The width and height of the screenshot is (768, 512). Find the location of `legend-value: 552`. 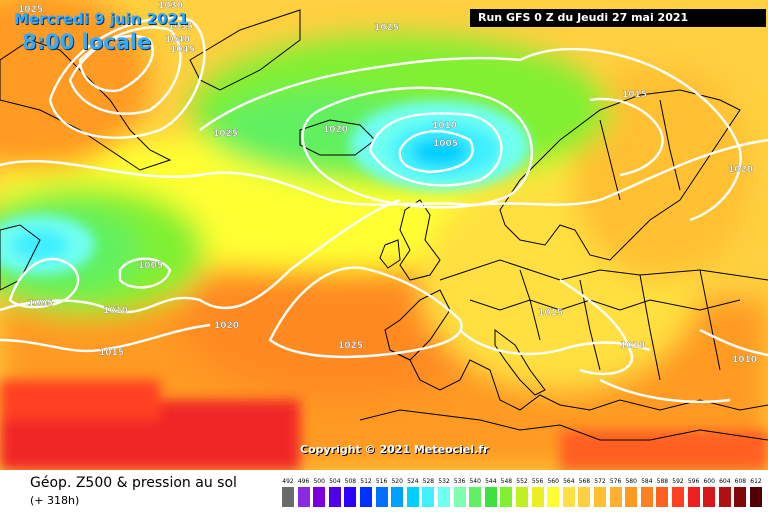

legend-value: 552 is located at coordinates (522, 481).